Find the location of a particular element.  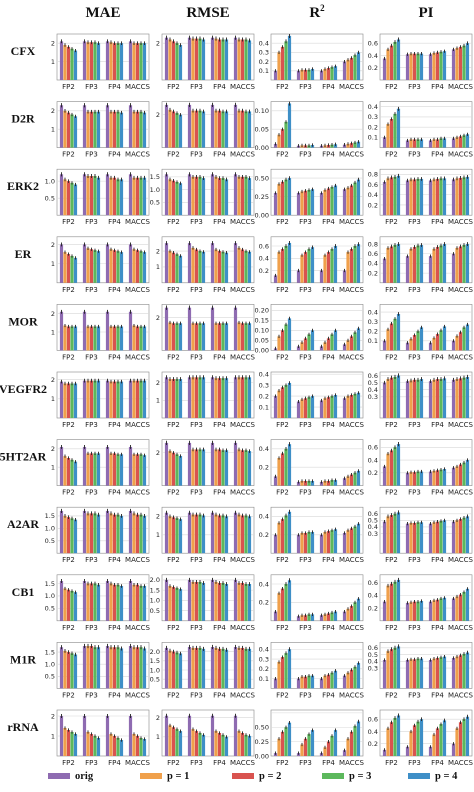

y-tick-label: 1.0 is located at coordinates (50, 181).